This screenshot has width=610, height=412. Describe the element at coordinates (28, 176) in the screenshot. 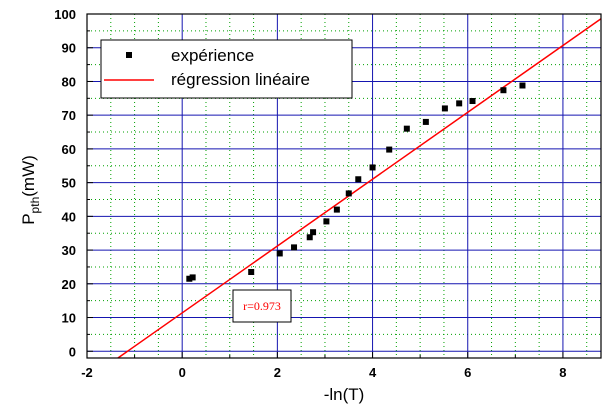

I see `y-axis-title-unit: (mW)` at that location.